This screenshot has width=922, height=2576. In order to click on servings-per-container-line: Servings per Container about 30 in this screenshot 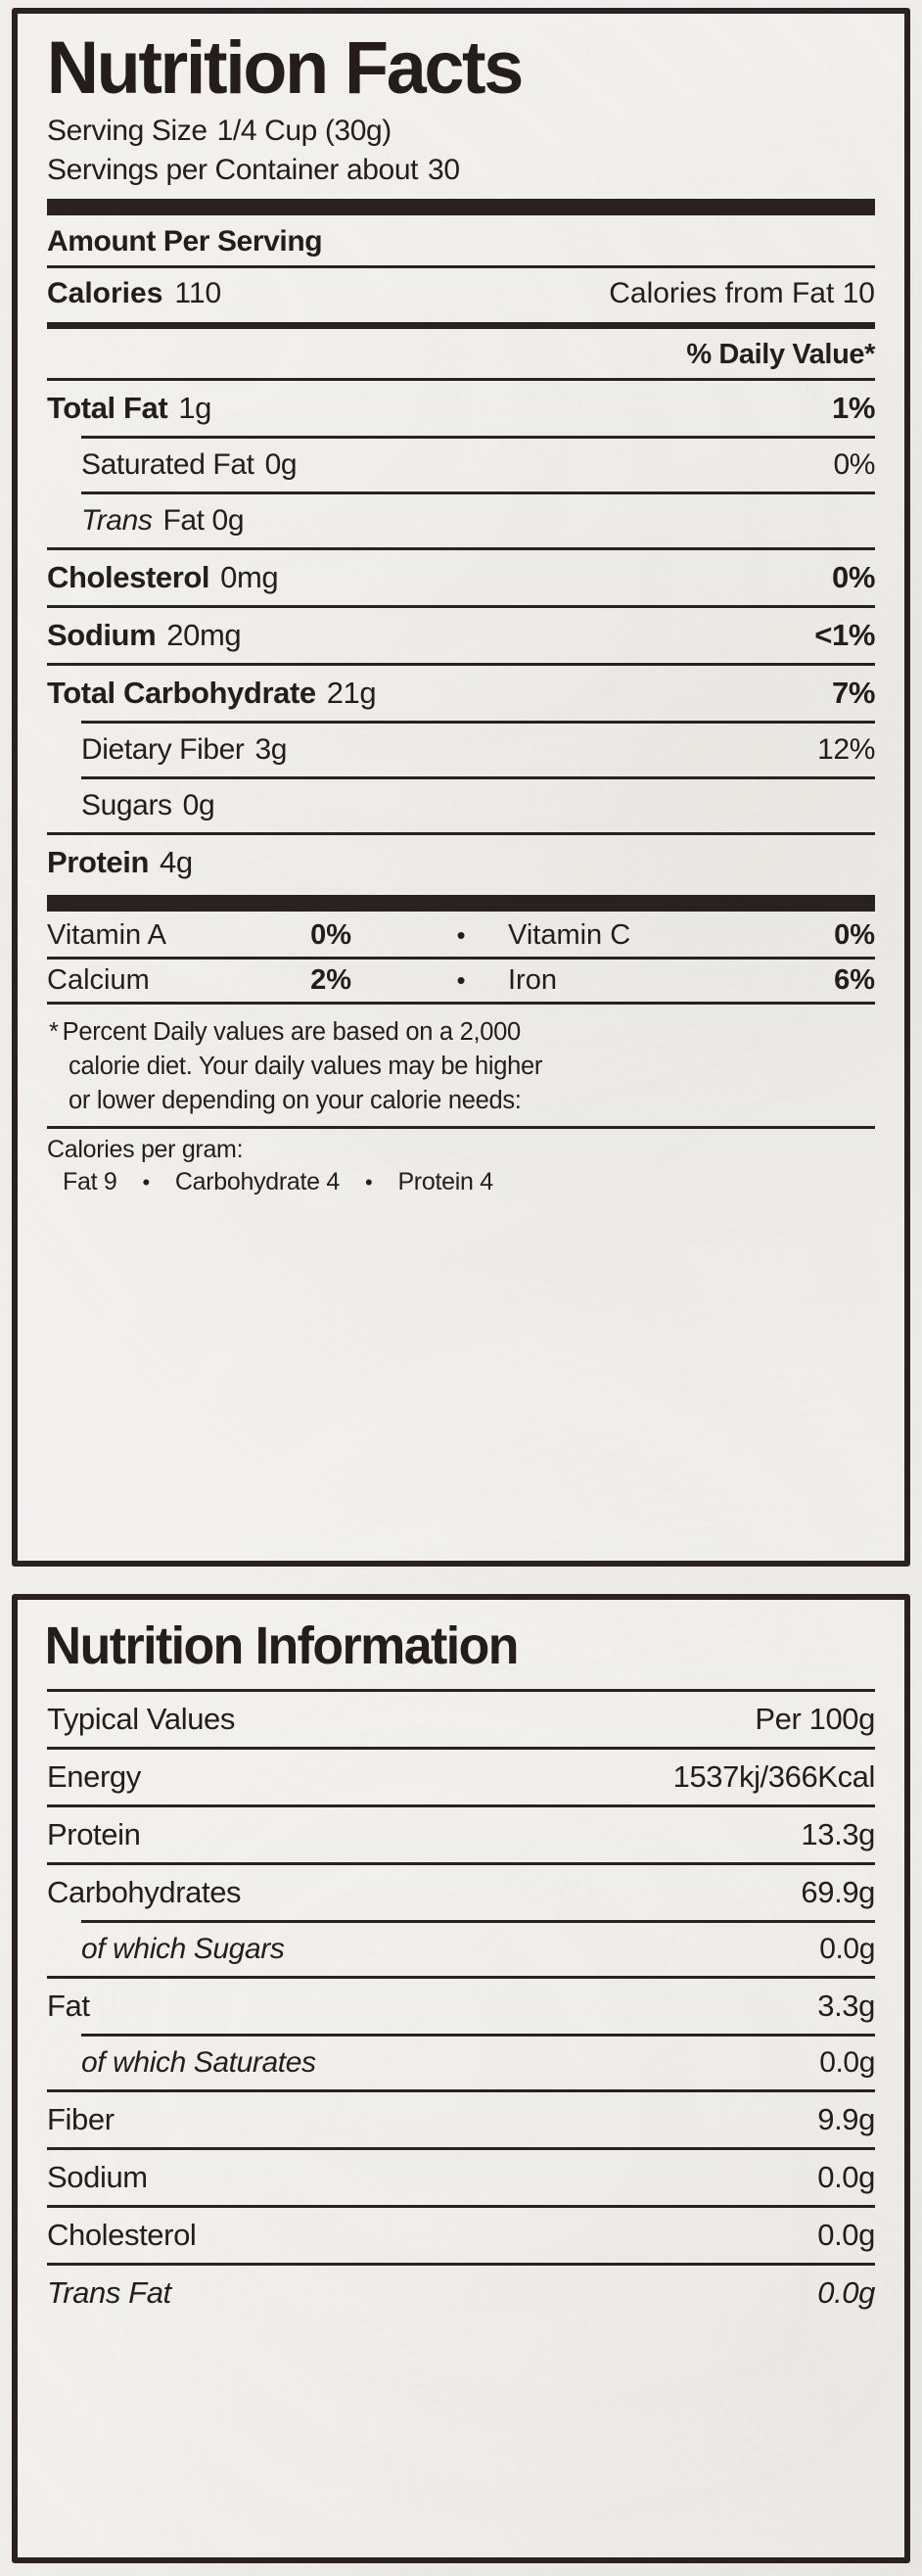, I will do `click(461, 170)`.